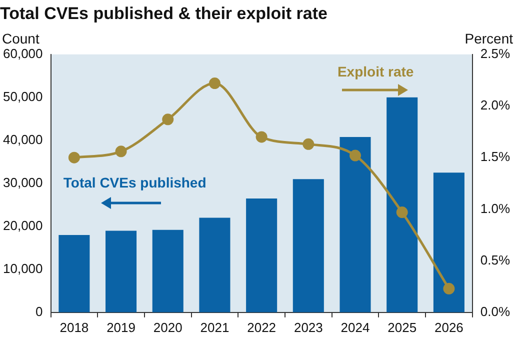  Describe the element at coordinates (495, 105) in the screenshot. I see `y2-tick-label: 2.0%` at that location.